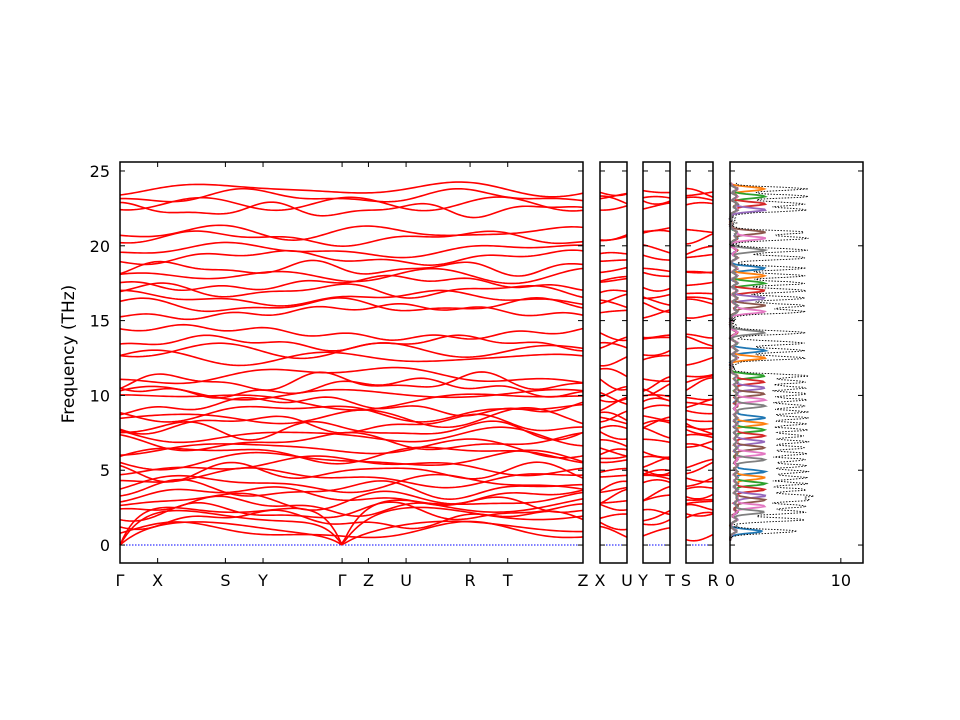 The width and height of the screenshot is (960, 720). What do you see at coordinates (841, 580) in the screenshot?
I see `dos-x-tick-label: 10` at bounding box center [841, 580].